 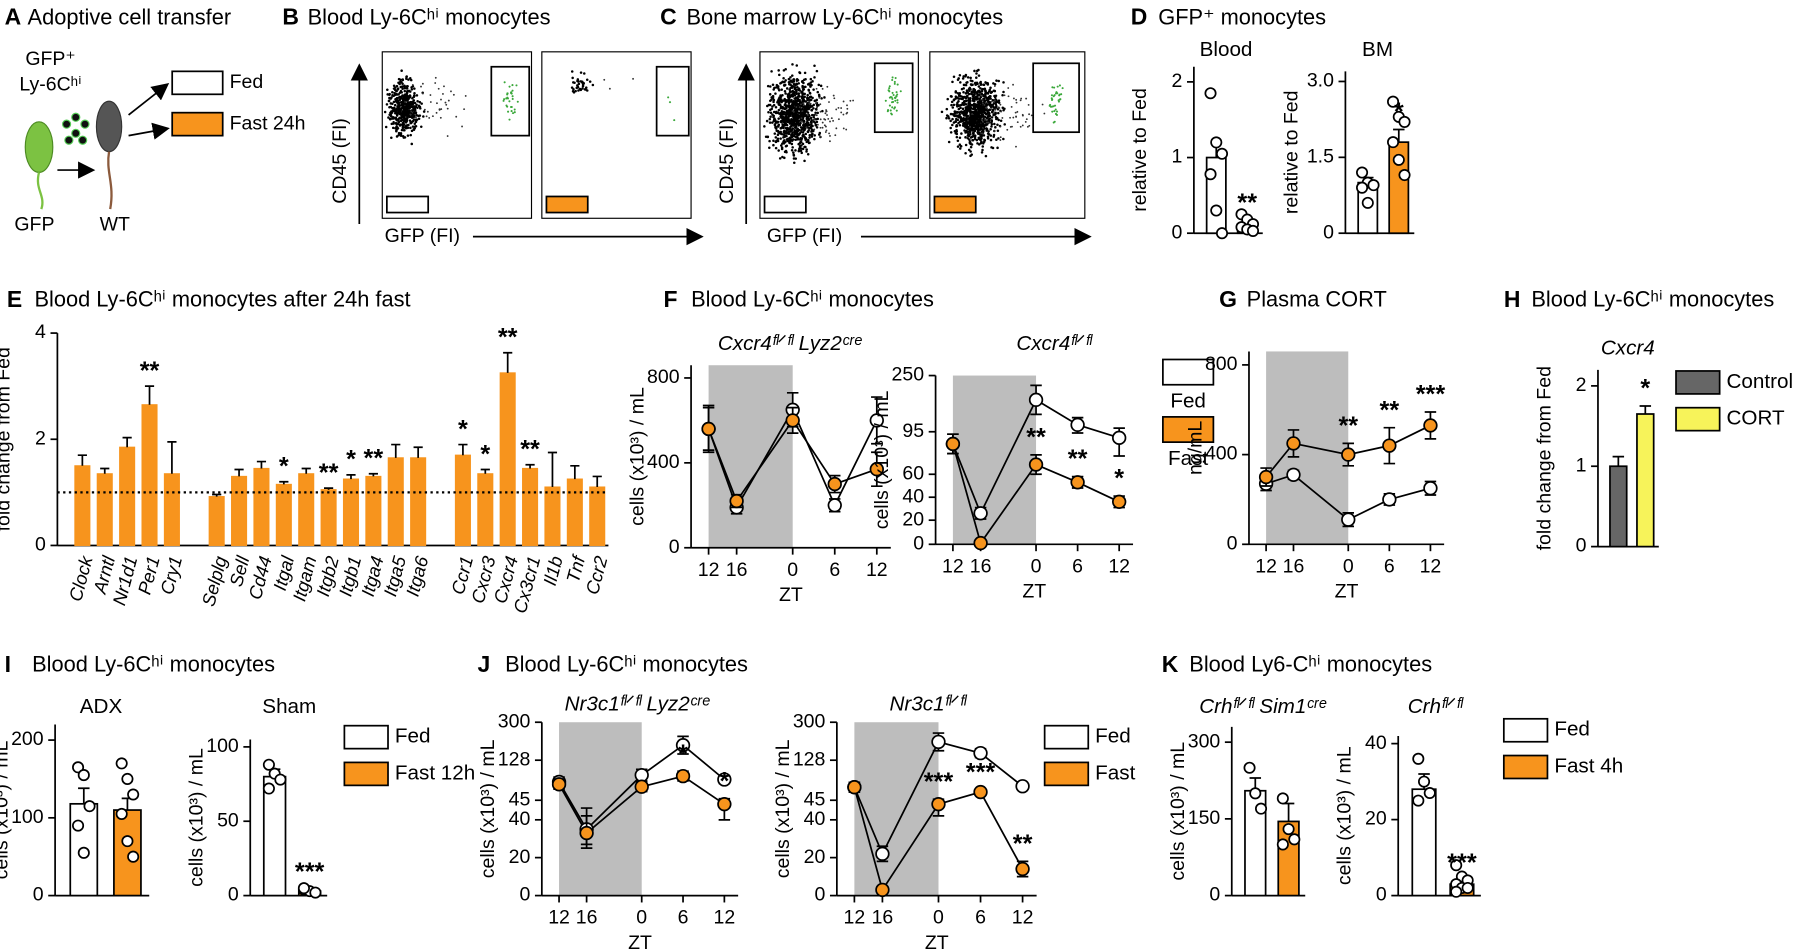 What do you see at coordinates (1056, 98) in the screenshot?
I see `gate` at bounding box center [1056, 98].